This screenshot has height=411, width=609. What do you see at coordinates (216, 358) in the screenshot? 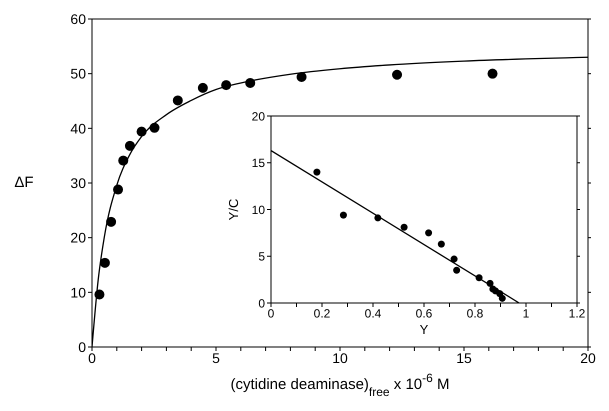
I see `x-tick-label: 5` at bounding box center [216, 358].